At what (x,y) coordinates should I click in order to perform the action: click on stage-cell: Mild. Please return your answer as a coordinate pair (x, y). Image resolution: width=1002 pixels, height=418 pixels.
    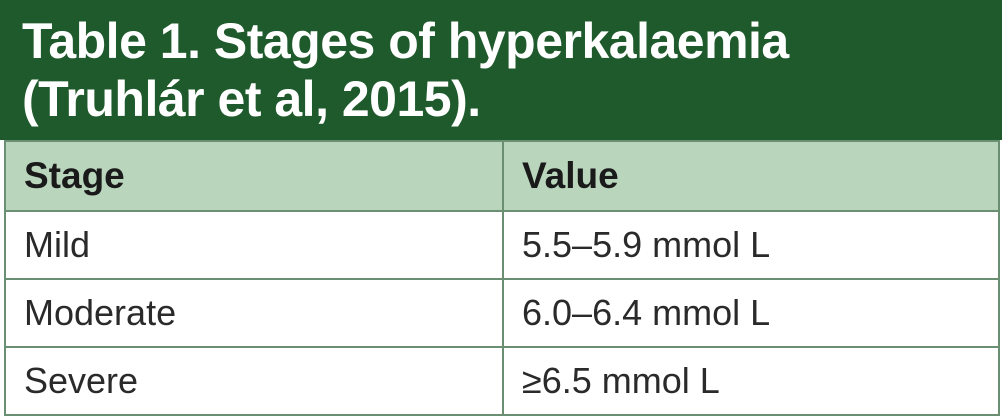
    Looking at the image, I should click on (254, 245).